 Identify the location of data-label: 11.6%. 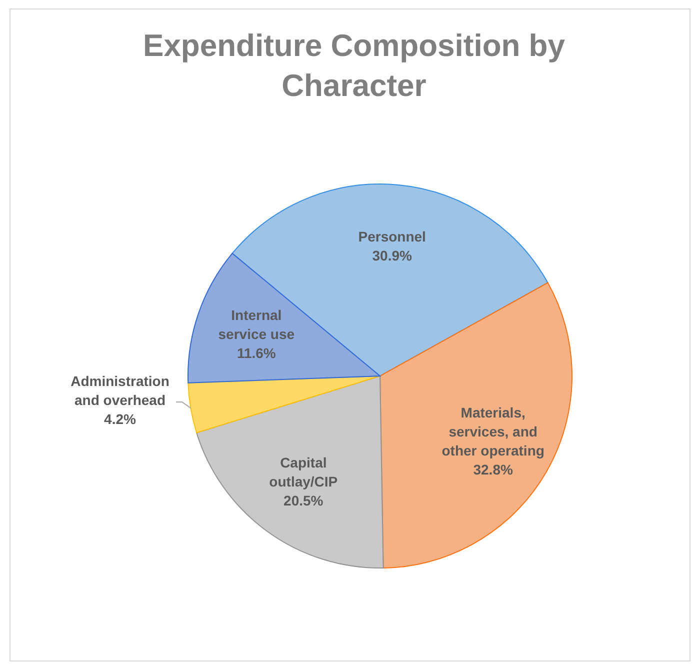
(256, 352).